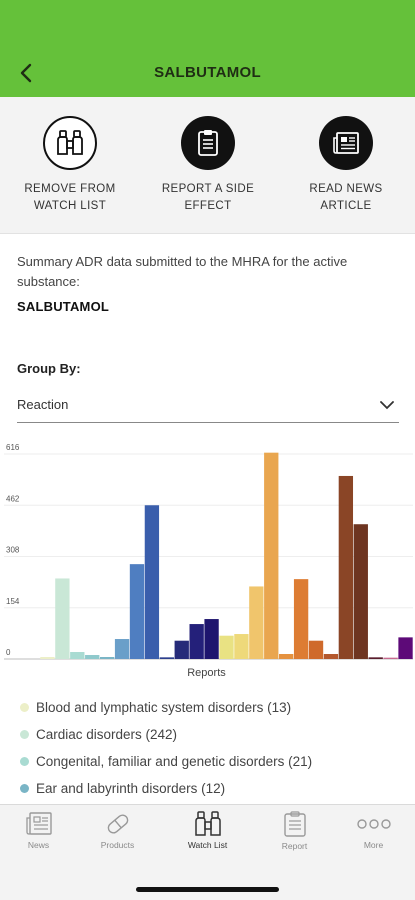  Describe the element at coordinates (43, 404) in the screenshot. I see `group-by-value: Reaction` at that location.